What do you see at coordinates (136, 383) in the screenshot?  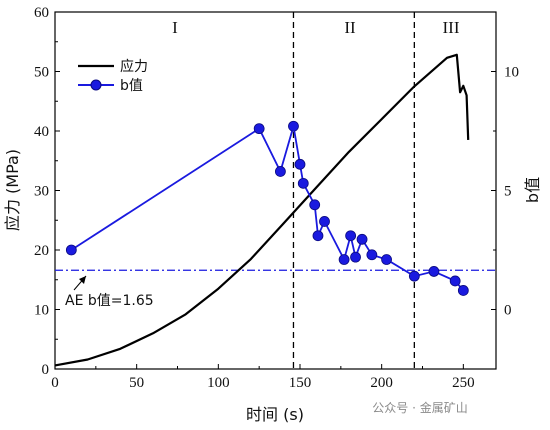 I see `x-tick-label: 50` at bounding box center [136, 383].